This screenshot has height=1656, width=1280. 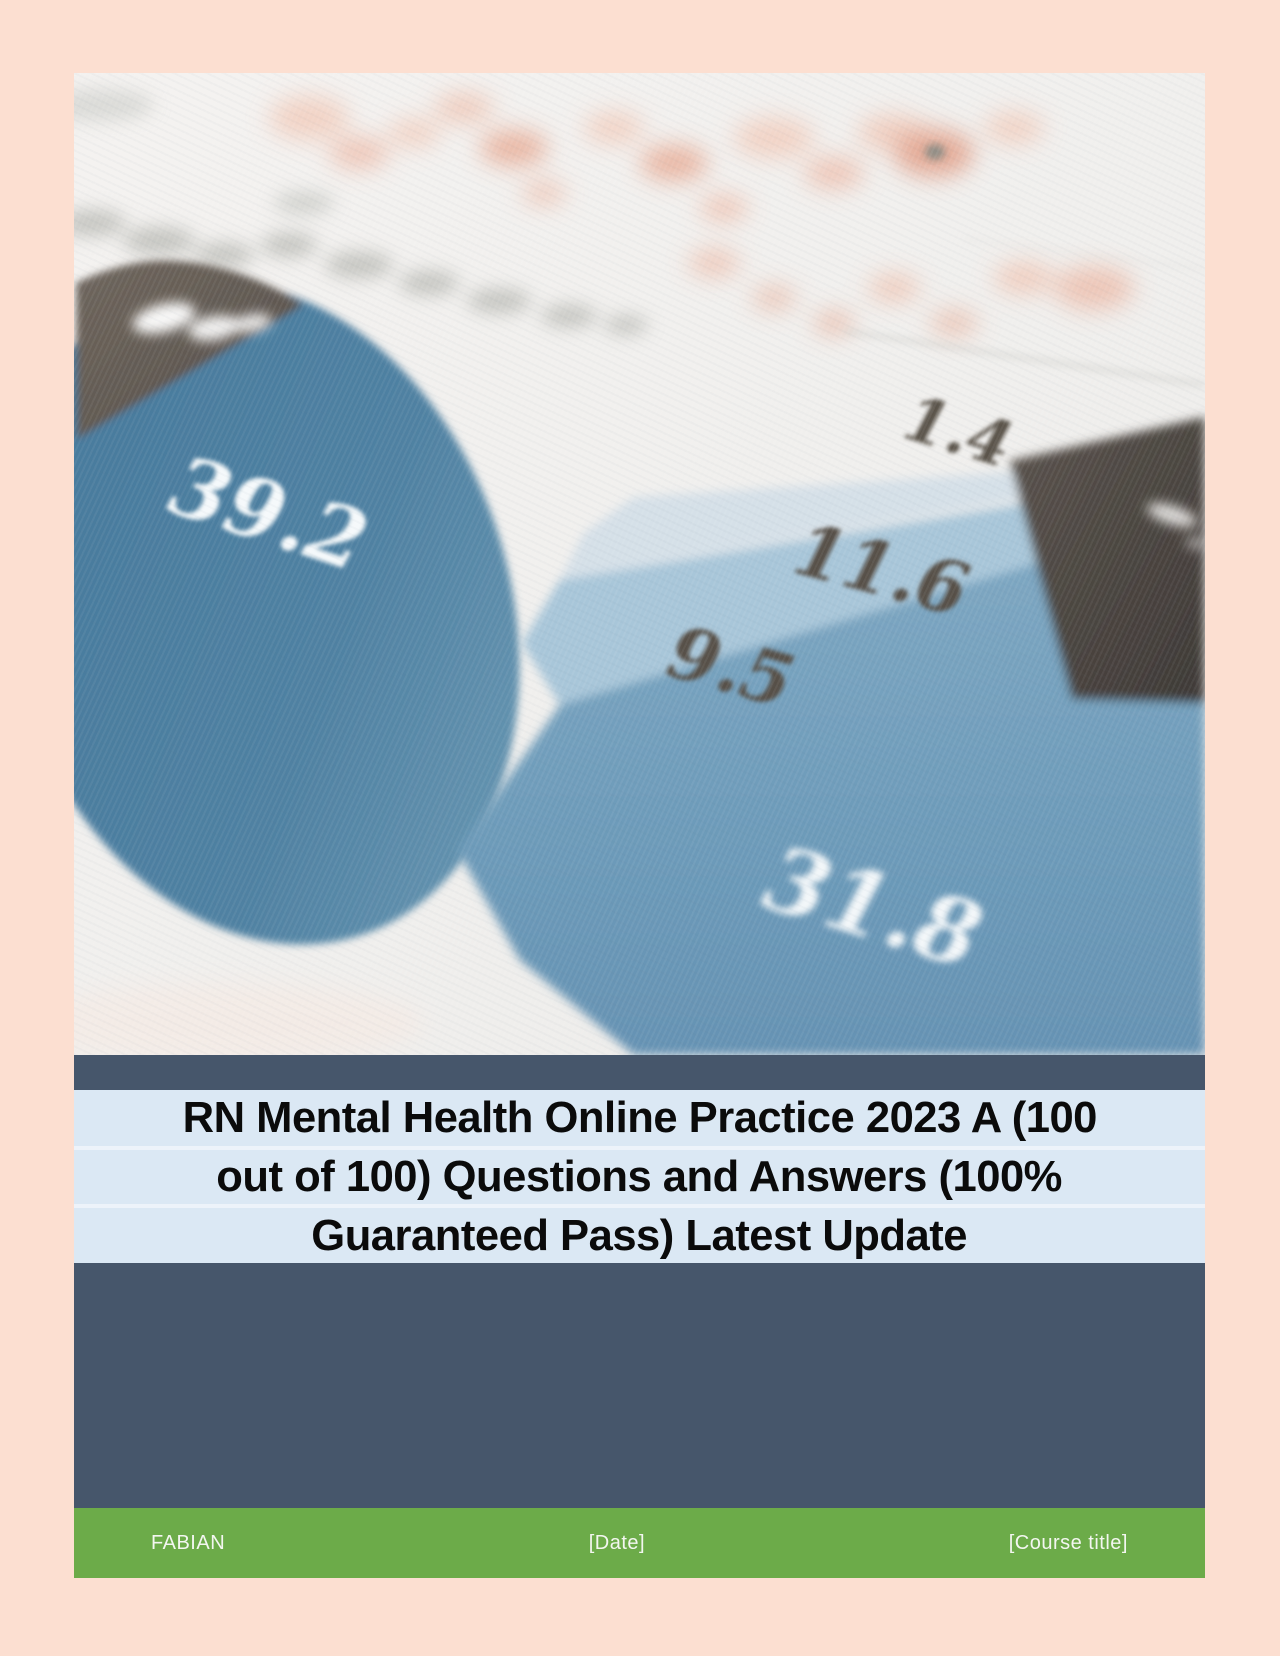 I want to click on title-line-3: Guaranteed Pass) Latest Update, so click(x=639, y=1235).